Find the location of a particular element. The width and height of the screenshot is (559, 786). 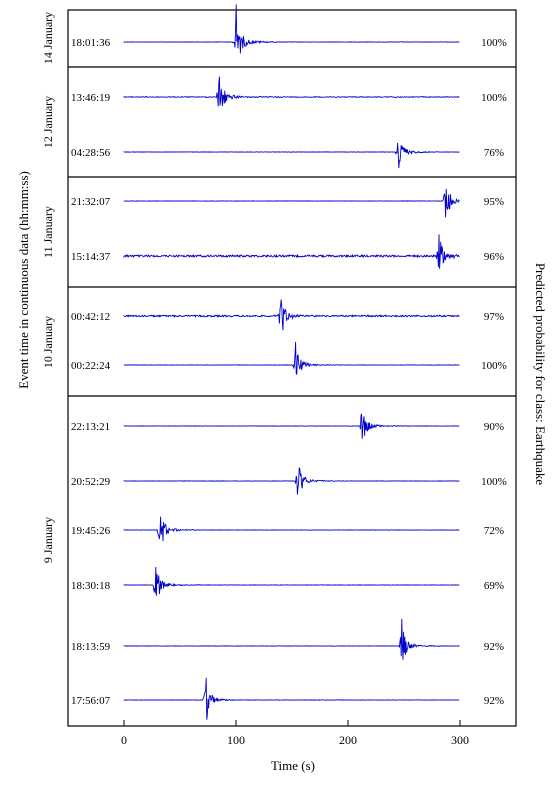

x-tick-label: 100 is located at coordinates (236, 740).